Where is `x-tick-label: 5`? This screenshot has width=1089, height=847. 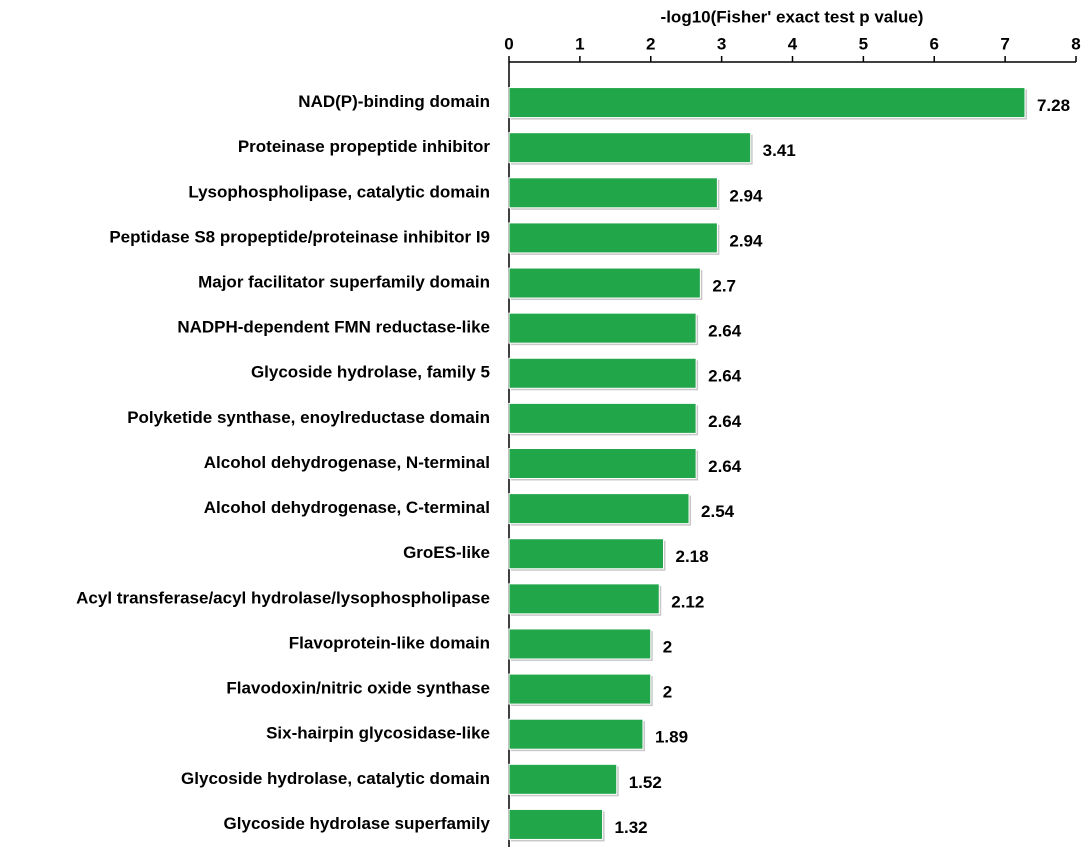
x-tick-label: 5 is located at coordinates (863, 43).